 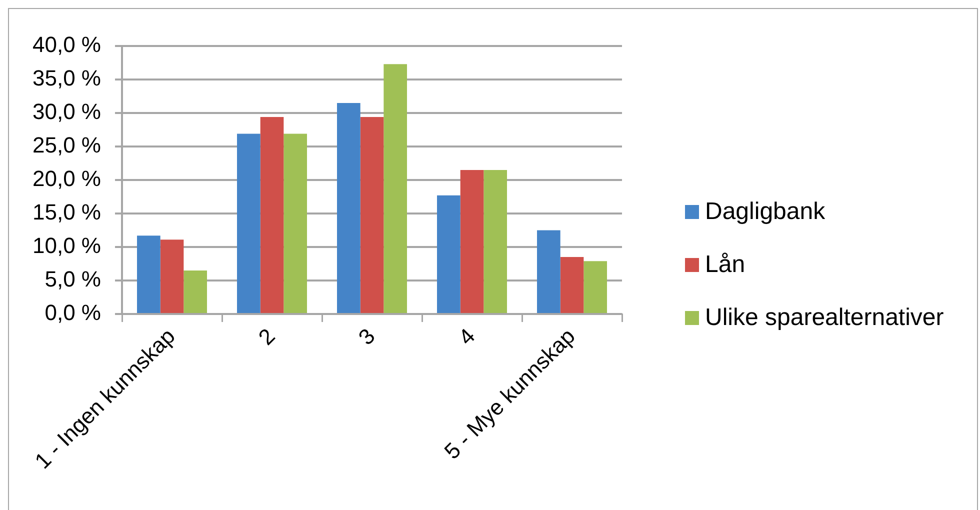 I want to click on y-tick-label: 25,0 %, so click(x=66, y=145).